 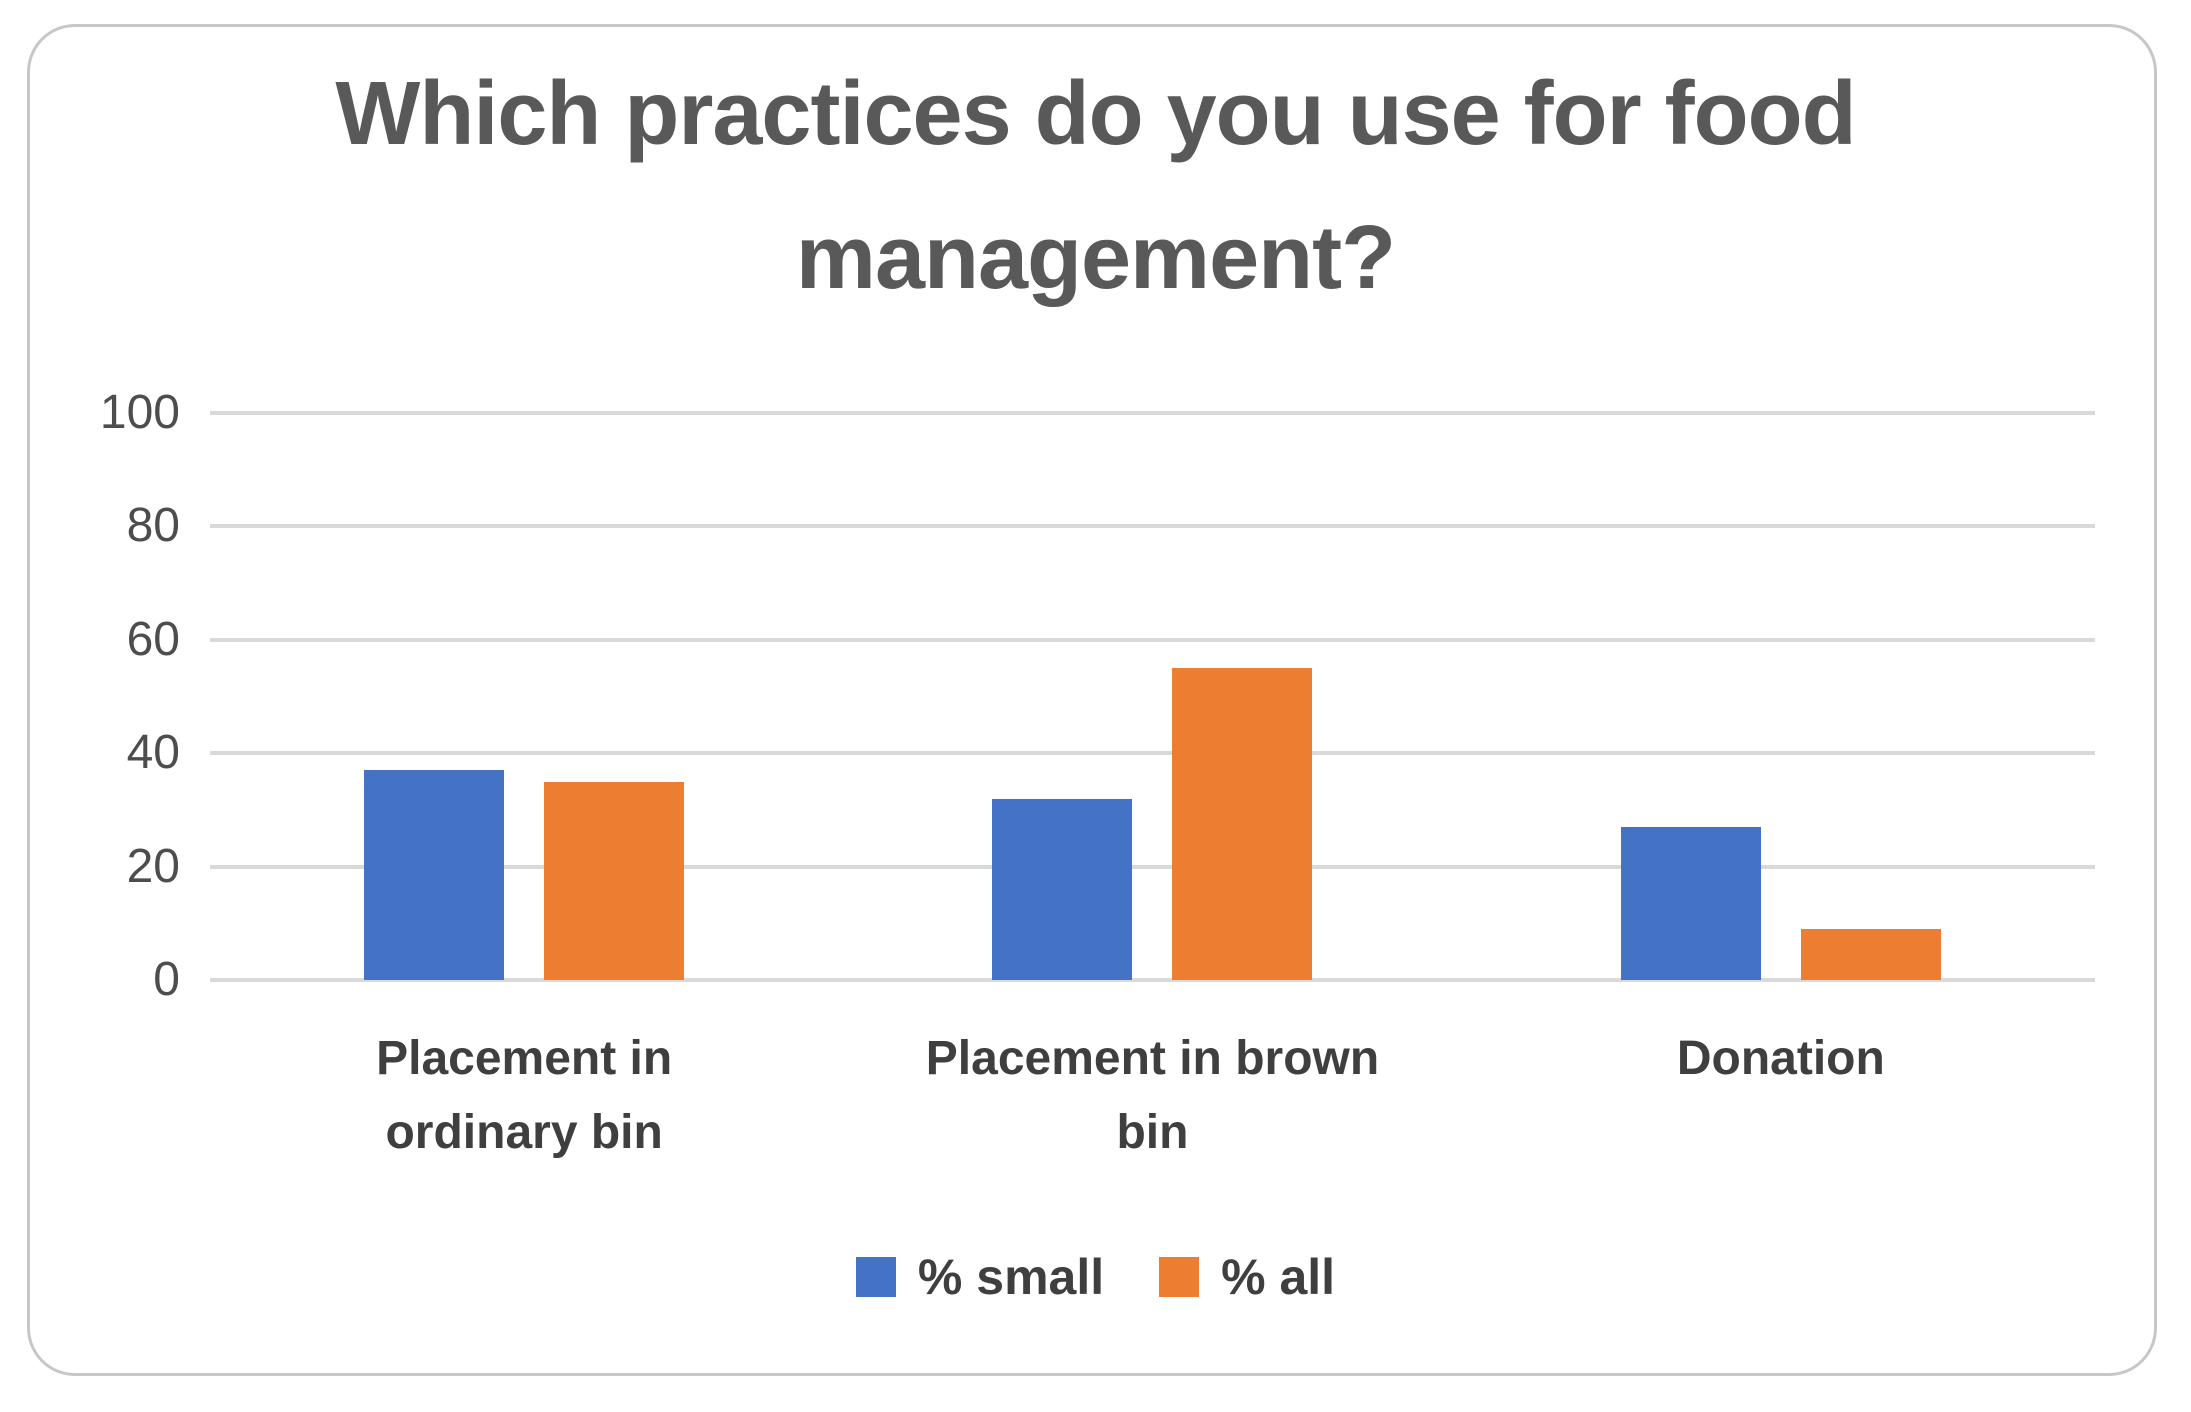 I want to click on y-axis-tick-label-40: 40, so click(x=153, y=753).